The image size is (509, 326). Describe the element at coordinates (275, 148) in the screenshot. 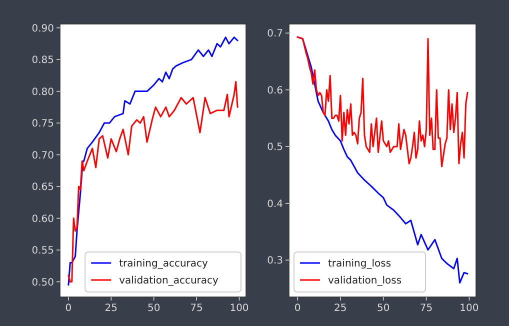

I see `y-tick-label: 0.5` at that location.